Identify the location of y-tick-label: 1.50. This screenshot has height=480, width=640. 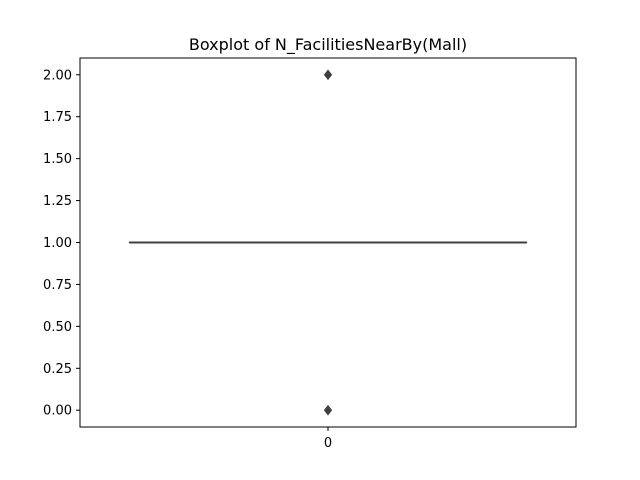
(57, 159).